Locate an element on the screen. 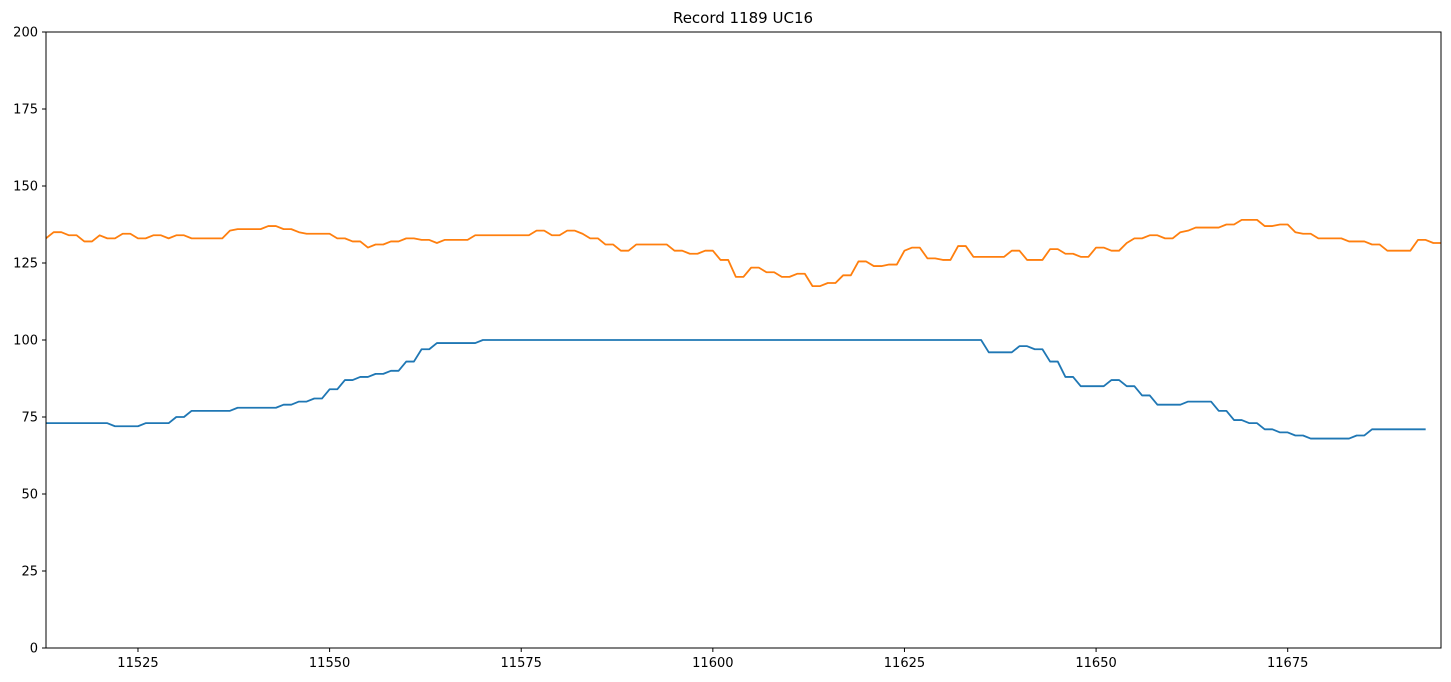 This screenshot has width=1451, height=682. y-tick-label: 150 is located at coordinates (25, 187).